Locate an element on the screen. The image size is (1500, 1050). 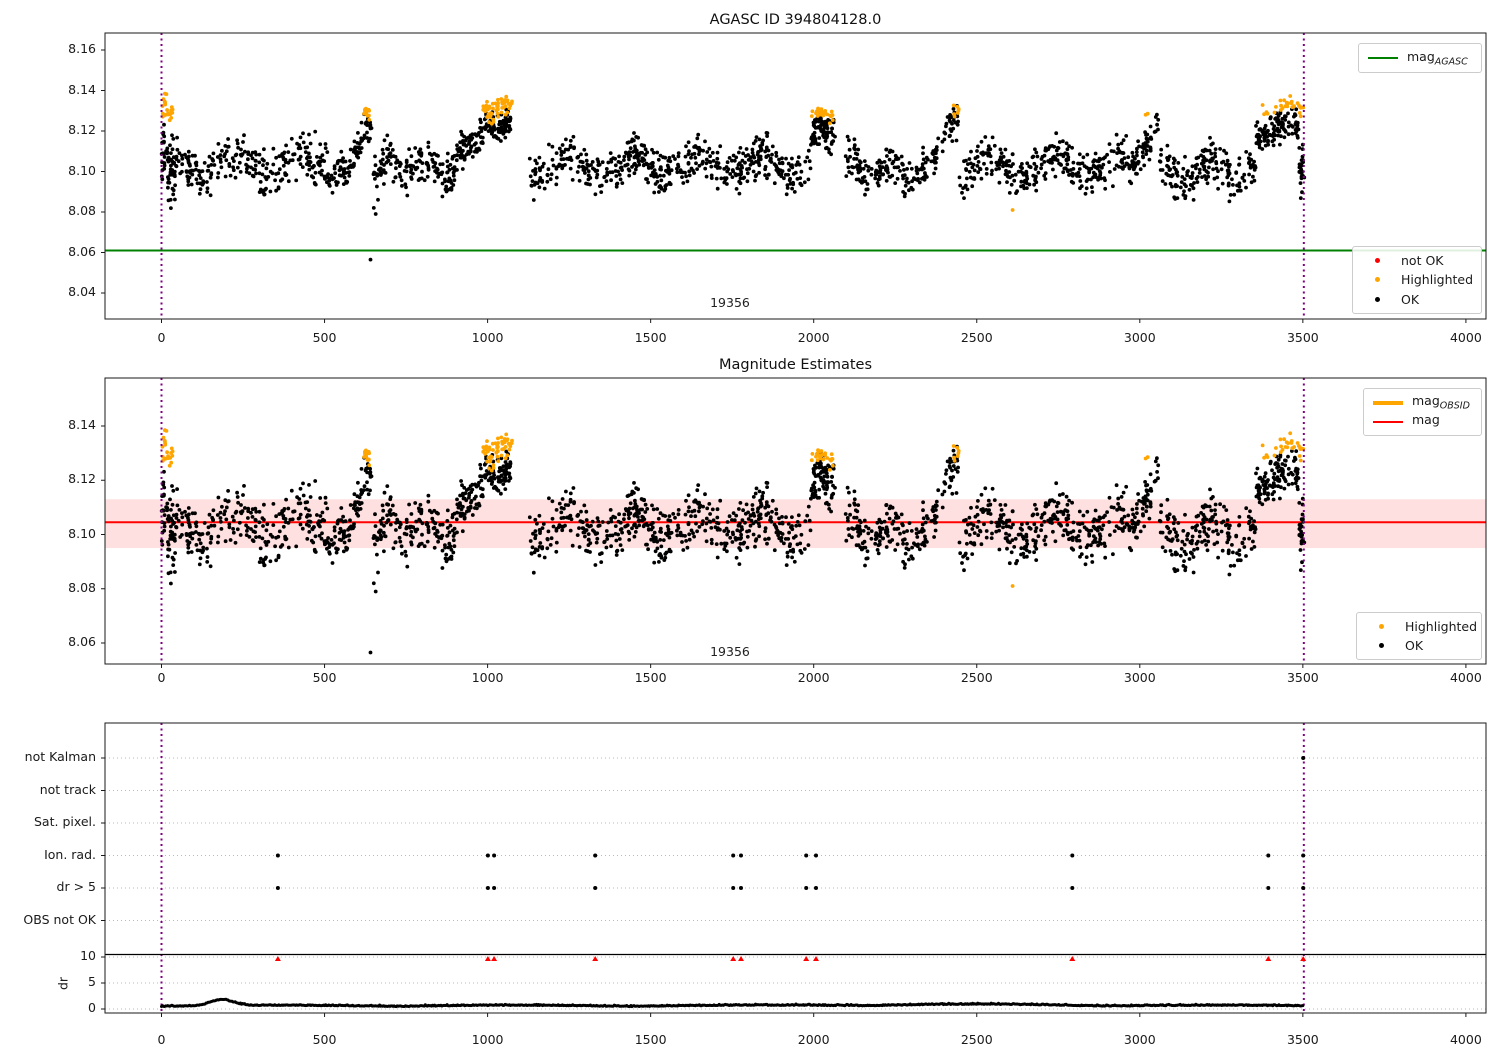
y-tick-label: 8.04 is located at coordinates (82, 291).